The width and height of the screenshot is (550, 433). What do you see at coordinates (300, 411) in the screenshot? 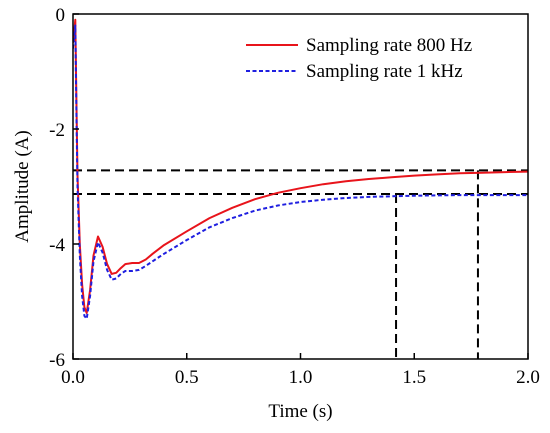
I see `x-axis-label: Time (s)` at bounding box center [300, 411].